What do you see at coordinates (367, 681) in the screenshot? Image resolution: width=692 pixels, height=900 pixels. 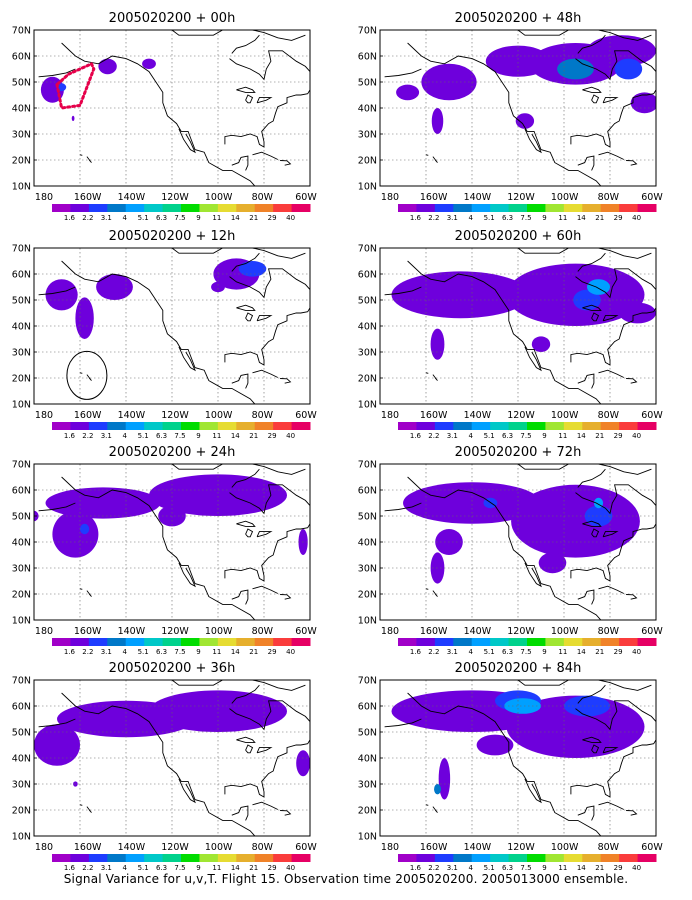 I see `latitude-label: 70N` at bounding box center [367, 681].